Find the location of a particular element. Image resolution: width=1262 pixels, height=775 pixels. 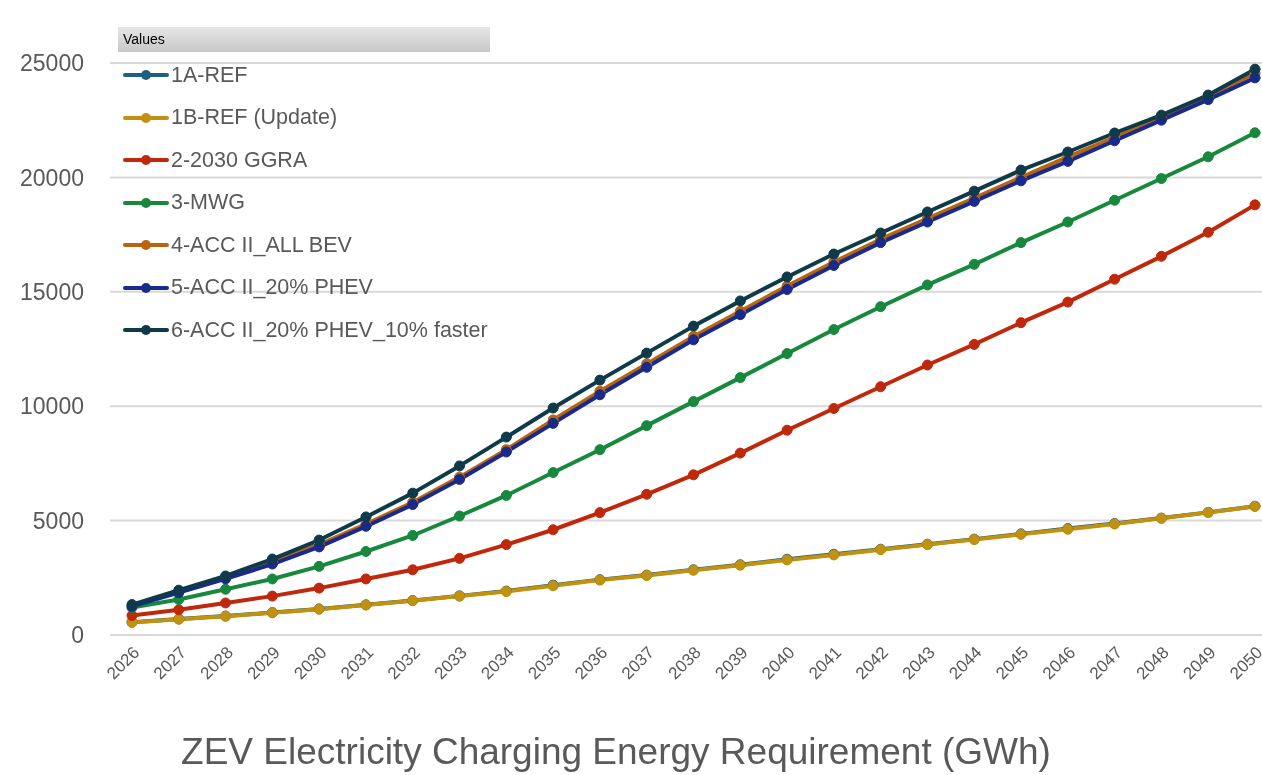

y-tick-label: 10000 is located at coordinates (52, 406).